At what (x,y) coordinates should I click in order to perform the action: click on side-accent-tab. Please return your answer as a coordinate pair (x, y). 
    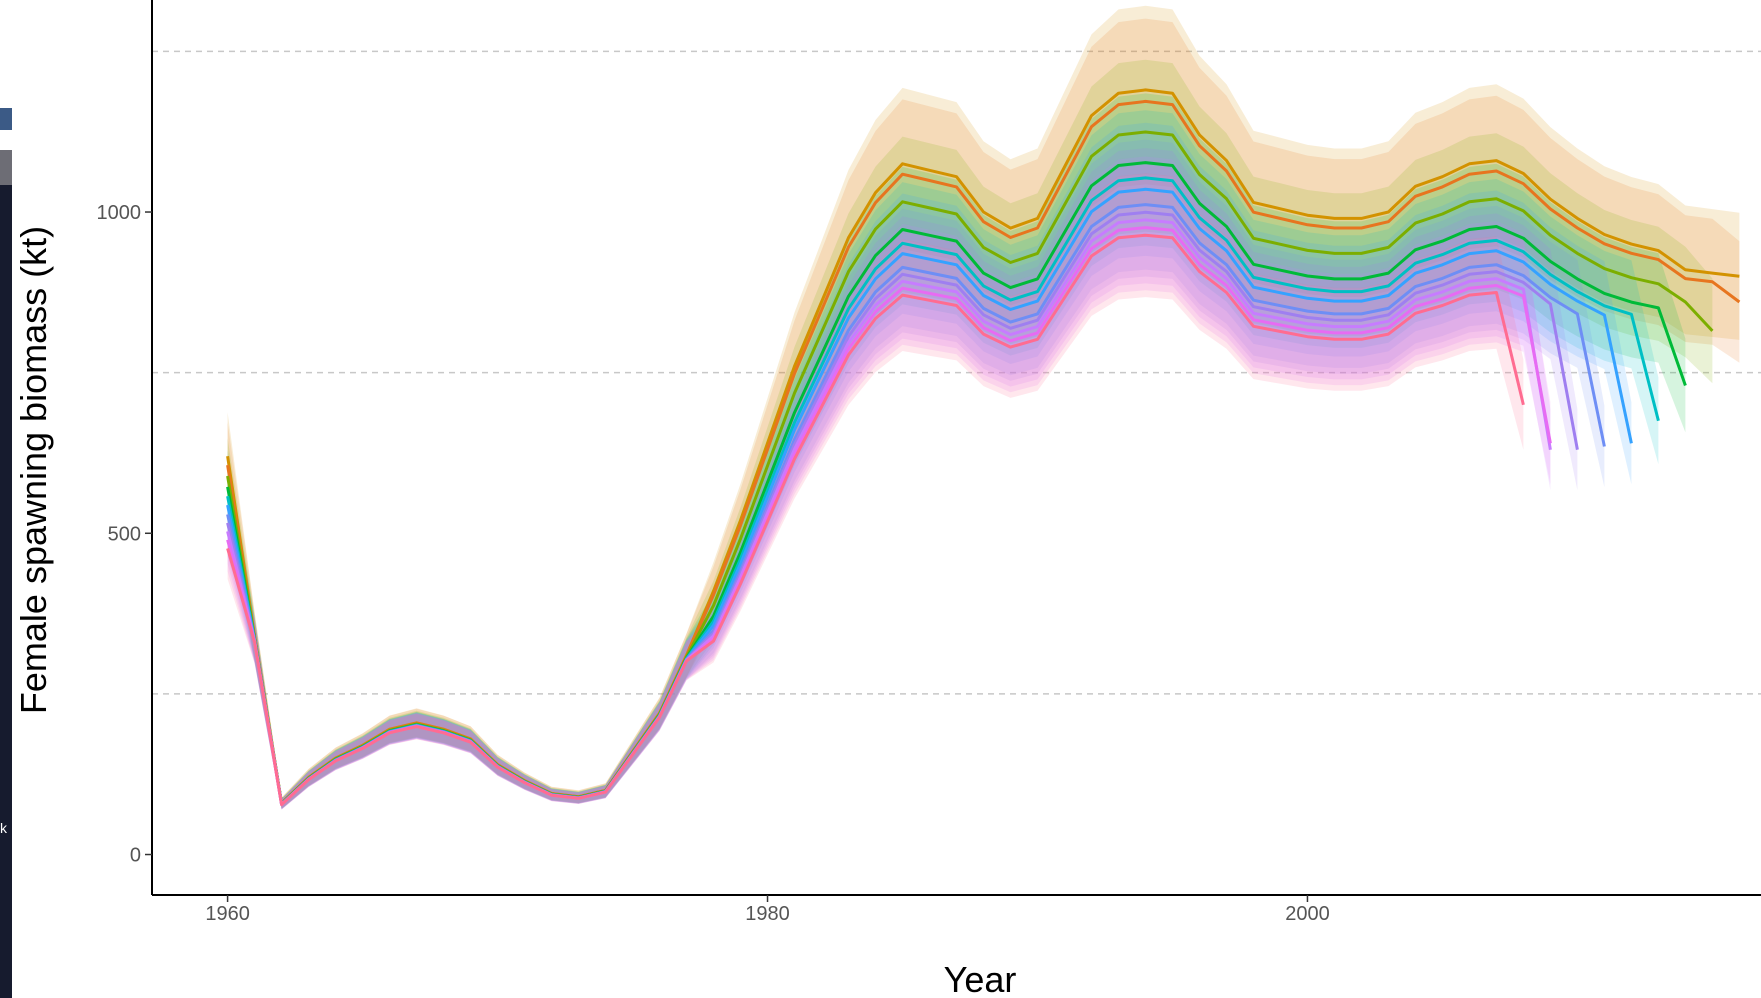
    Looking at the image, I should click on (6, 119).